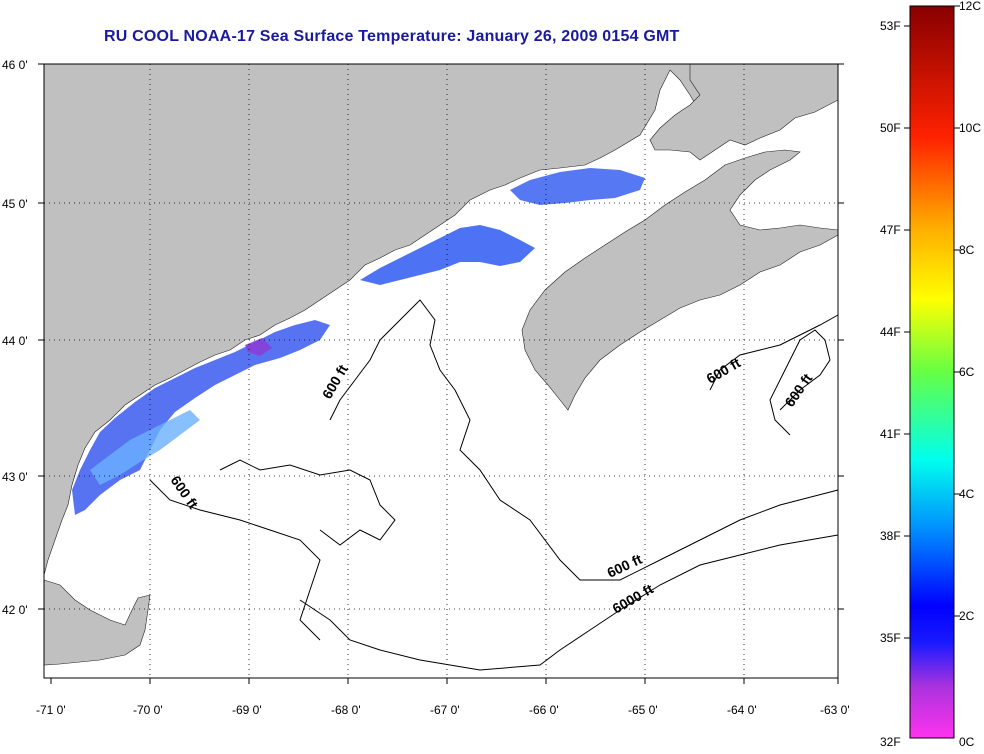  What do you see at coordinates (967, 616) in the screenshot?
I see `colorbar-c-label: 2C` at bounding box center [967, 616].